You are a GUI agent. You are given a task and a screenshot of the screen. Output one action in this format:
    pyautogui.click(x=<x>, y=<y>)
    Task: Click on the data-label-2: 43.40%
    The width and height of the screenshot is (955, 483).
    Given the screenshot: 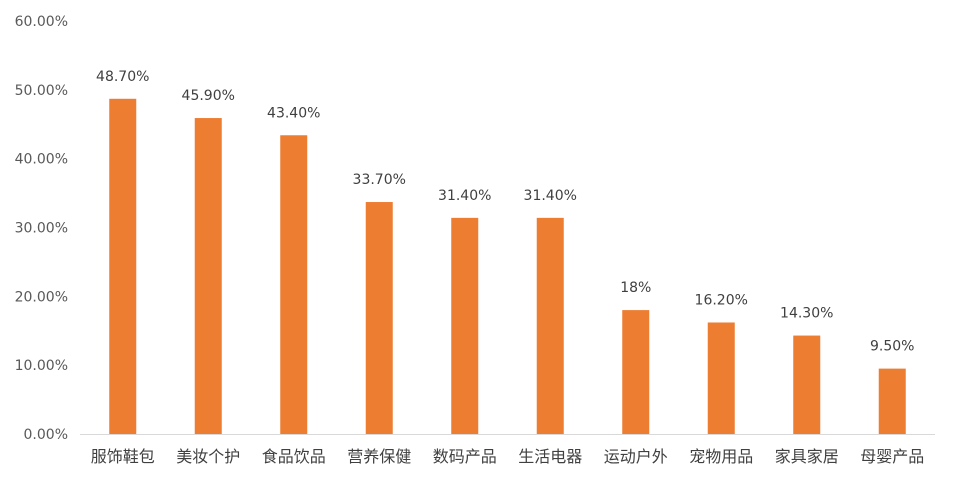 What is the action you would take?
    pyautogui.click(x=293, y=113)
    